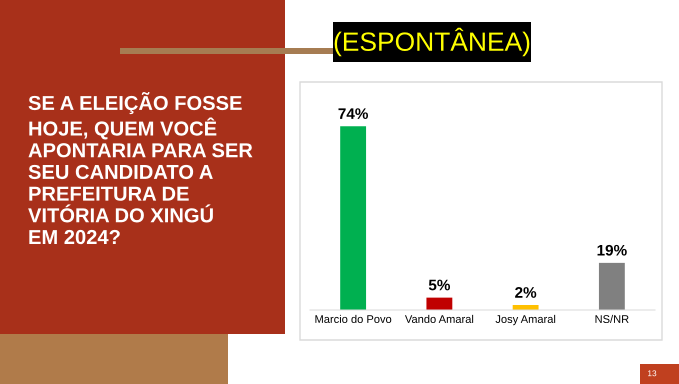  Describe the element at coordinates (612, 319) in the screenshot. I see `x-tick-label: NS/NR` at that location.